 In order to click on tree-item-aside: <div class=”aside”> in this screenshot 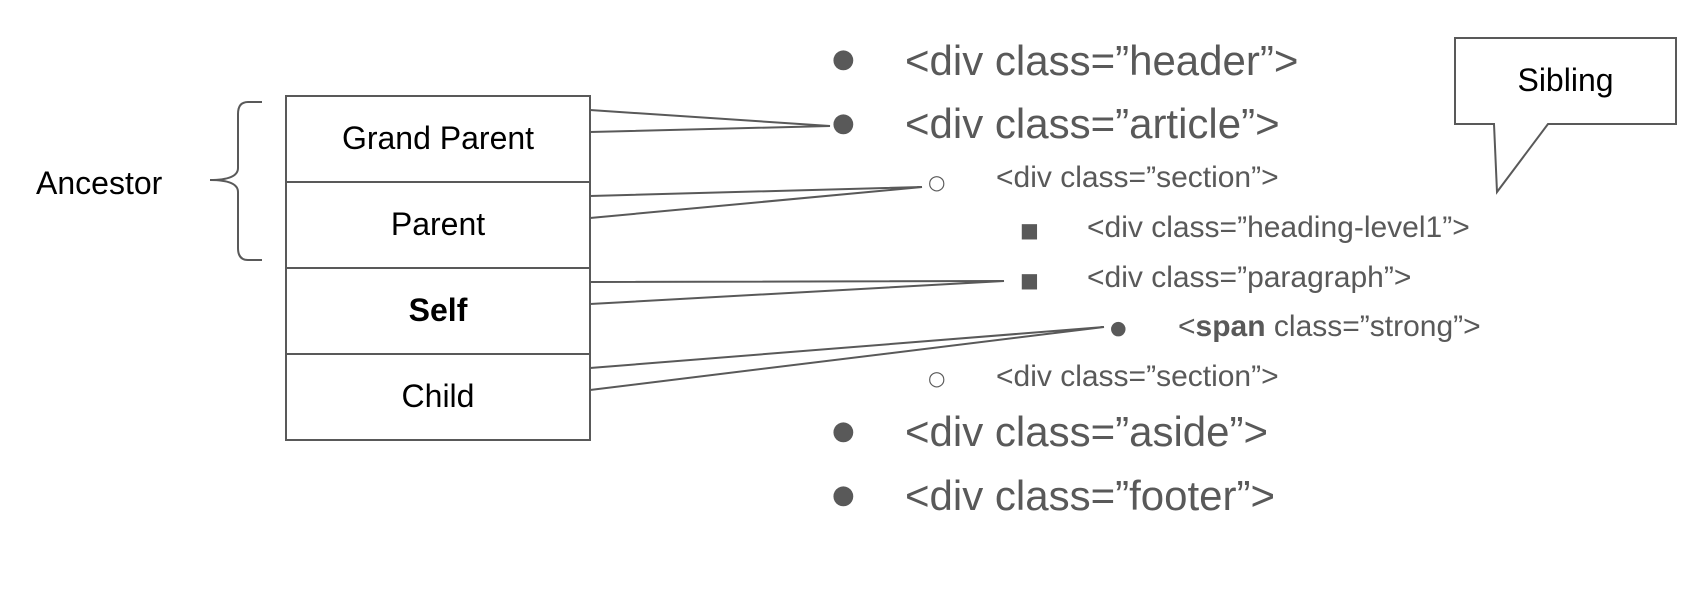, I will do `click(1086, 432)`.